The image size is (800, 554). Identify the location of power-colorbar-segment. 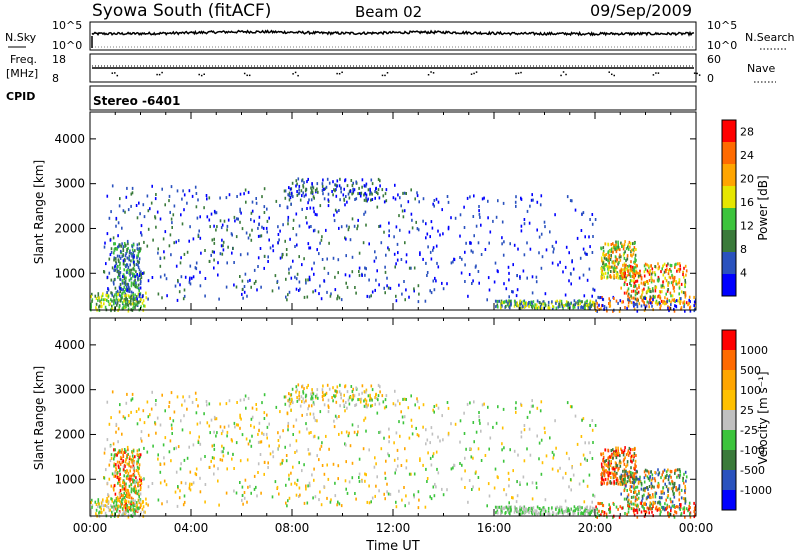
(729, 241).